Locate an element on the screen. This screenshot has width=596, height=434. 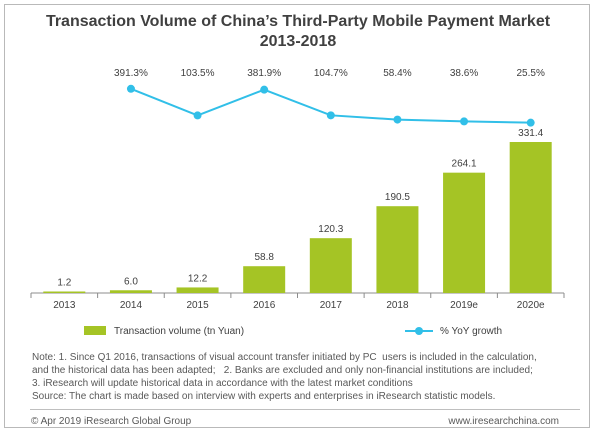
yoy-value-label: 391.3% is located at coordinates (131, 73).